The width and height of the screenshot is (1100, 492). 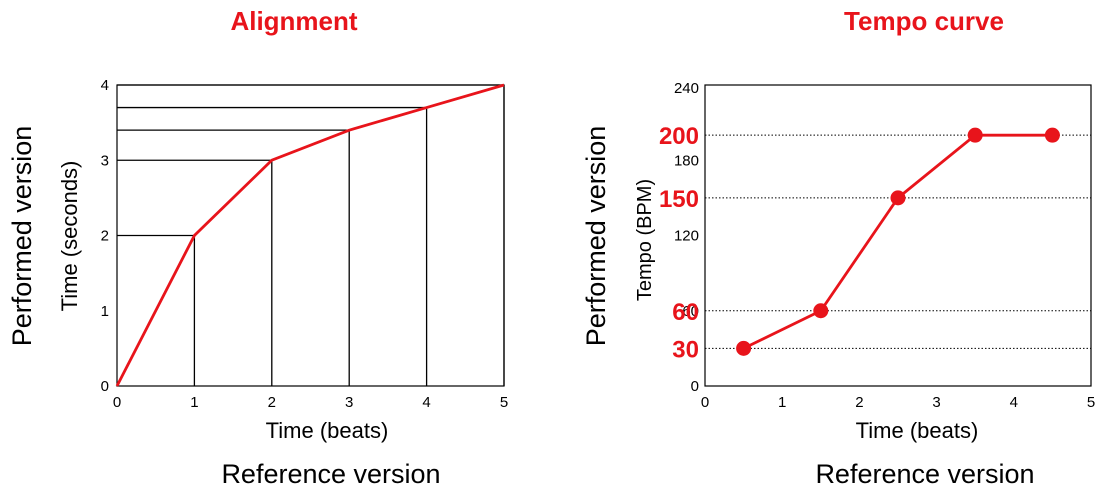 I want to click on alignment-x-tick-label: 4, so click(x=426, y=402).